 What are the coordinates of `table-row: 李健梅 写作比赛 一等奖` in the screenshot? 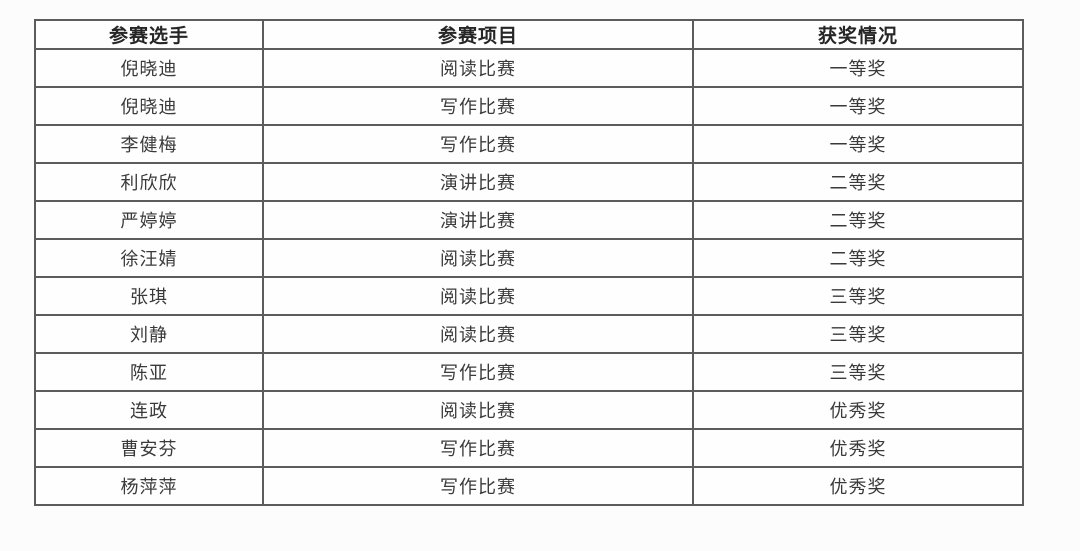 It's located at (529, 144).